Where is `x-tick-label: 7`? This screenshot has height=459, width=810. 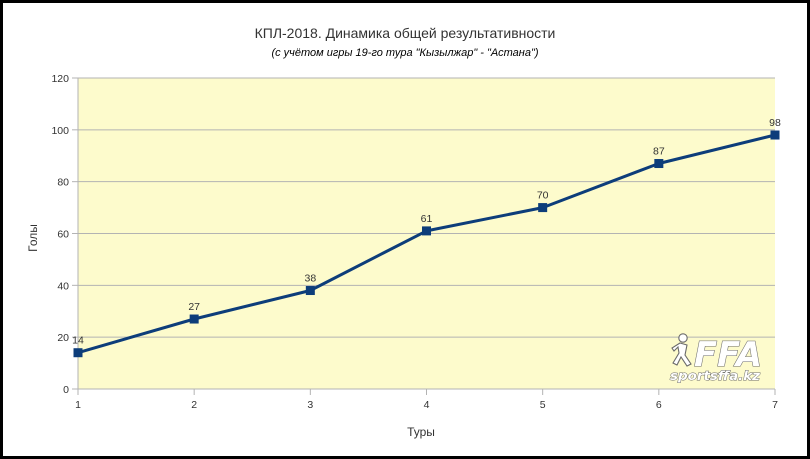 x-tick-label: 7 is located at coordinates (775, 405).